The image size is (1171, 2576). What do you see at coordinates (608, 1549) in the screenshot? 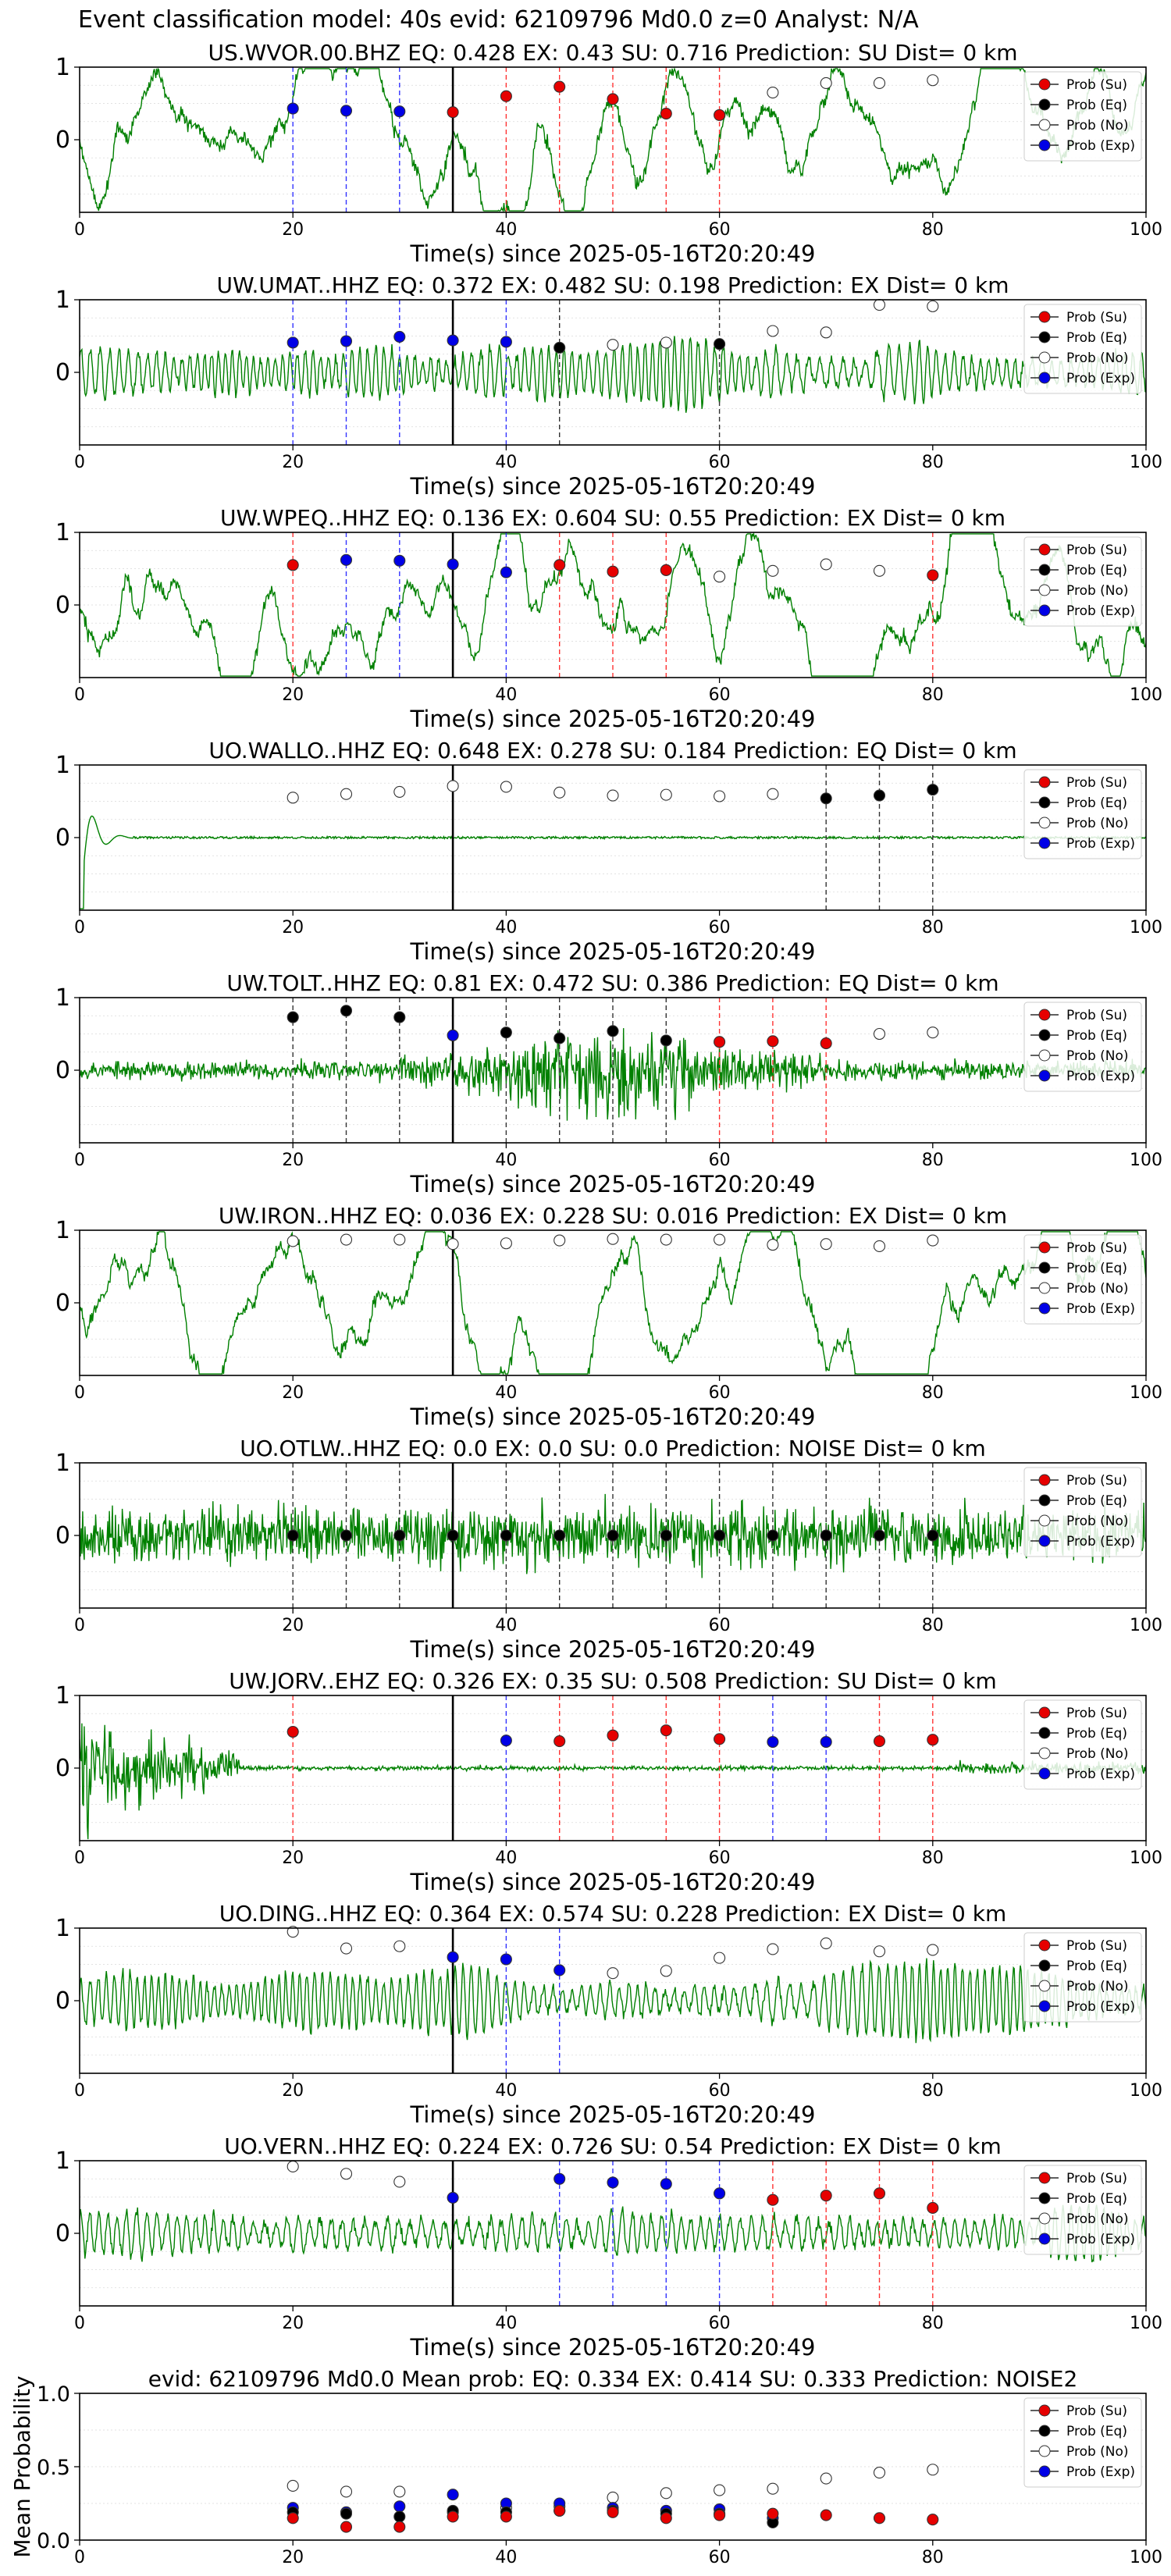
I see `chart-panel-7: 0 20 40 60 80 100 0 1 UO.OTLW..HHZ EQ: 0.0 EX` at bounding box center [608, 1549].